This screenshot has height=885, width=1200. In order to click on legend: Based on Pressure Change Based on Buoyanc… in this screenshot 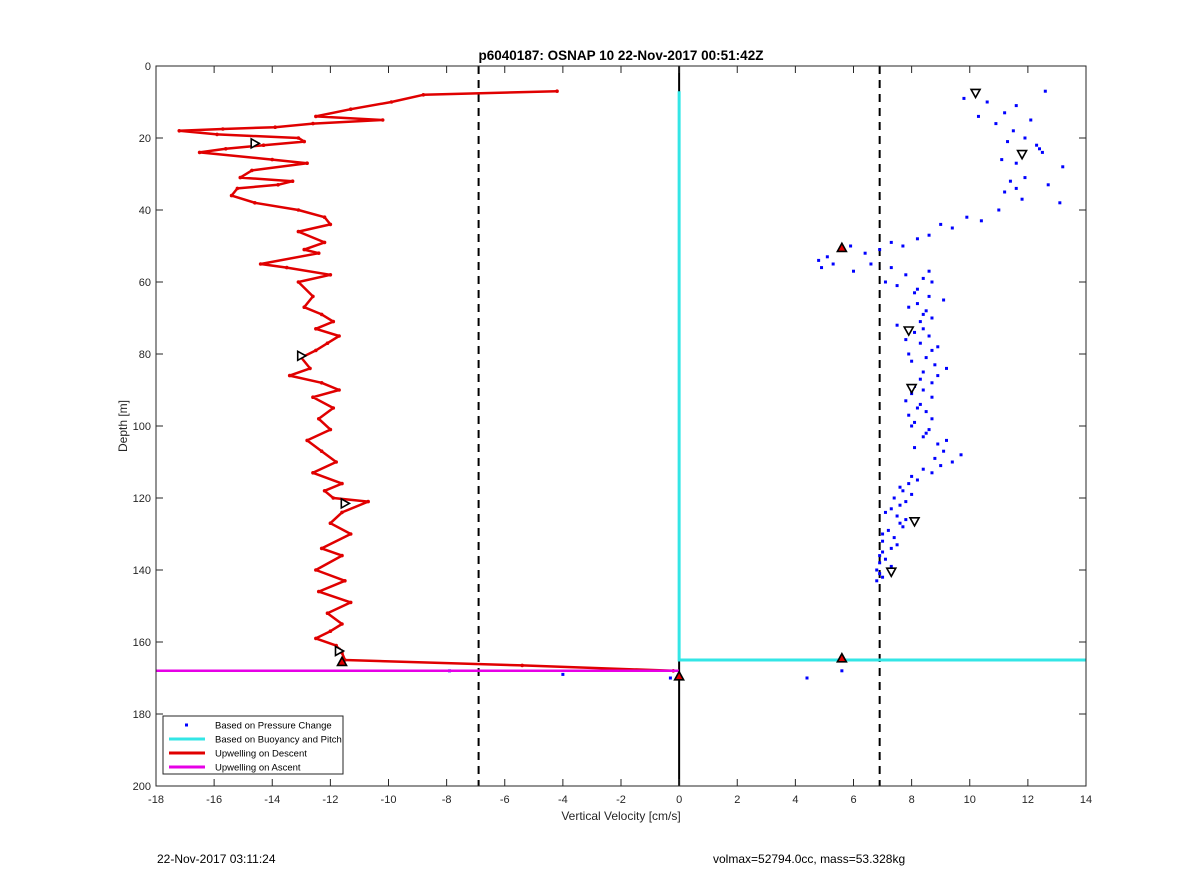, I will do `click(253, 745)`.